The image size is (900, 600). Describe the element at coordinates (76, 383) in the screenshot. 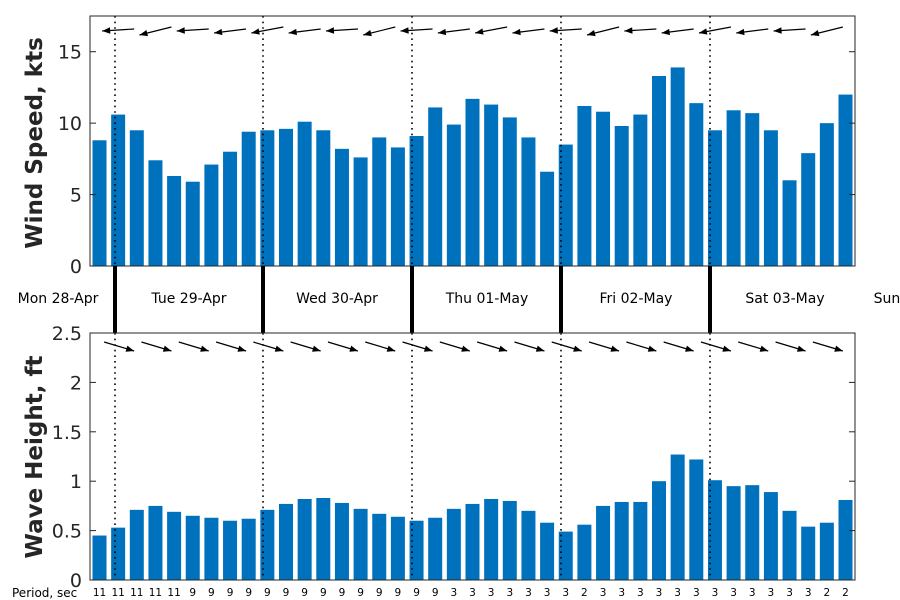

I see `y-tick-label: 2` at that location.